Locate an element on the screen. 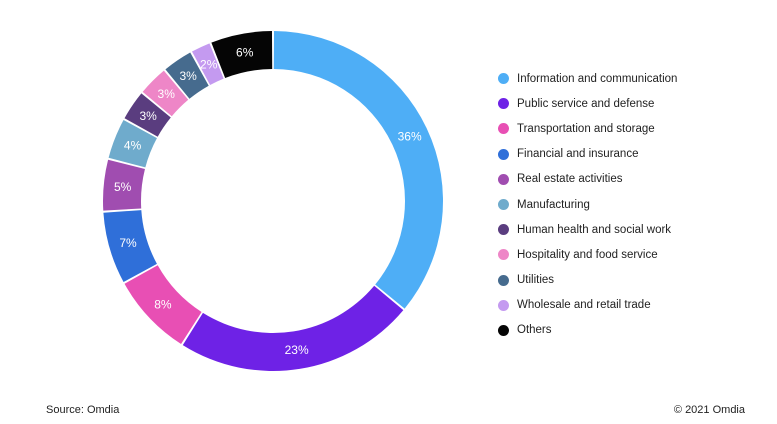  legend-item-1: Public service and defense is located at coordinates (587, 103).